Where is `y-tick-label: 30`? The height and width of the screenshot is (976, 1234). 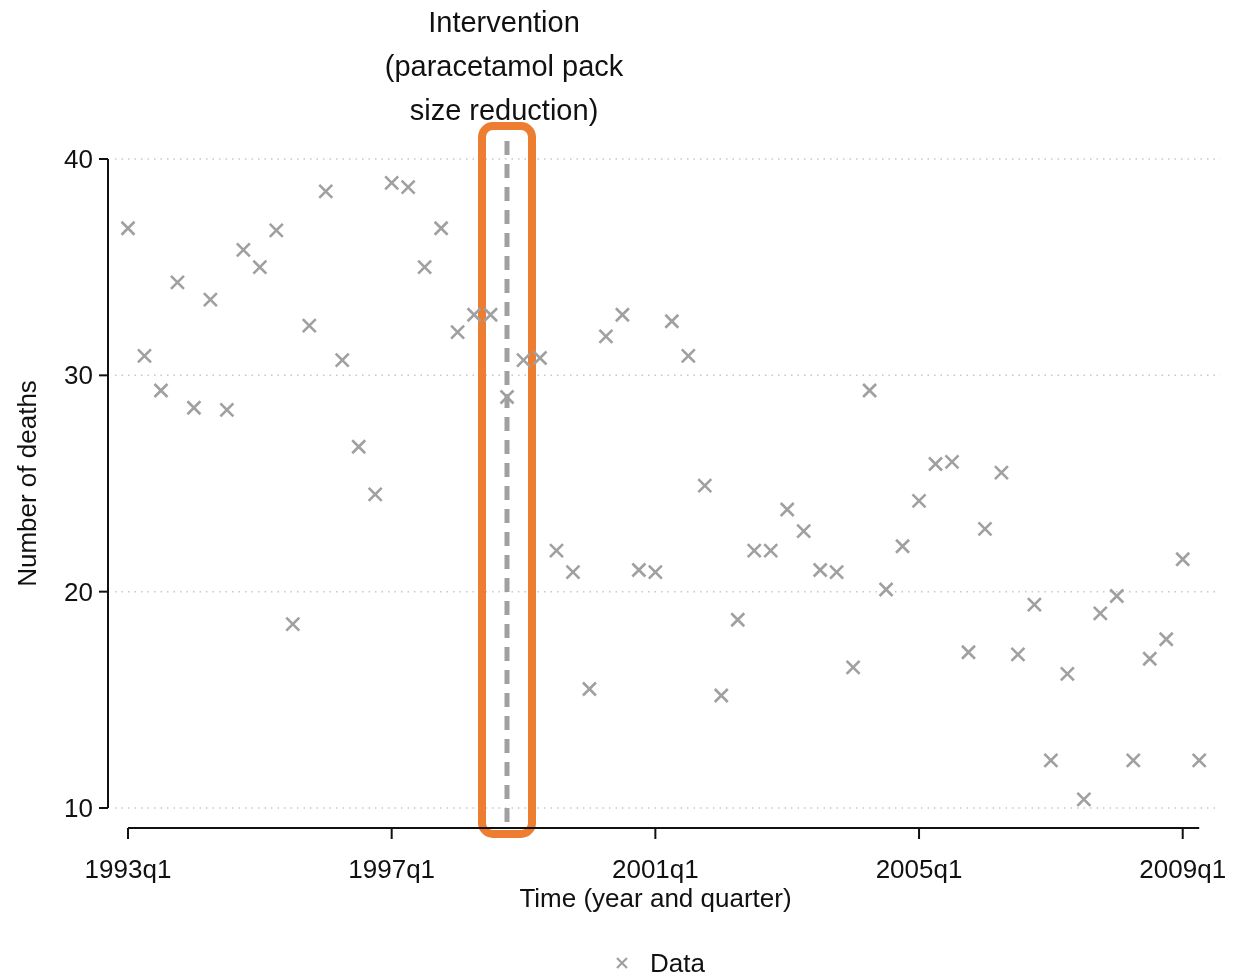
y-tick-label: 30 is located at coordinates (78, 375).